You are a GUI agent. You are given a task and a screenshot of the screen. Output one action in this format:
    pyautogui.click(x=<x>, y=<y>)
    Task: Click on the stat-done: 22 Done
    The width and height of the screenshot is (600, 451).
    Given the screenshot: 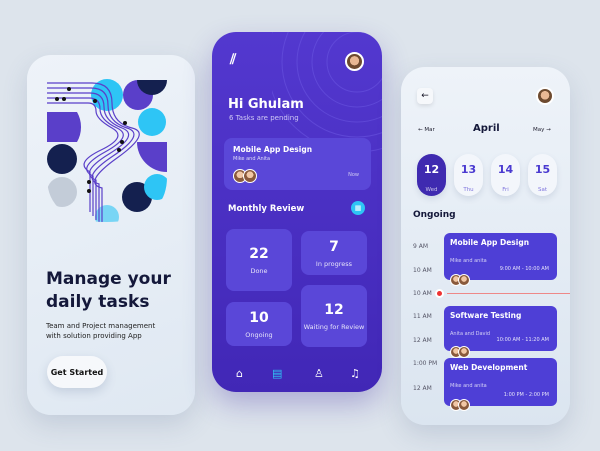 What is the action you would take?
    pyautogui.click(x=259, y=260)
    